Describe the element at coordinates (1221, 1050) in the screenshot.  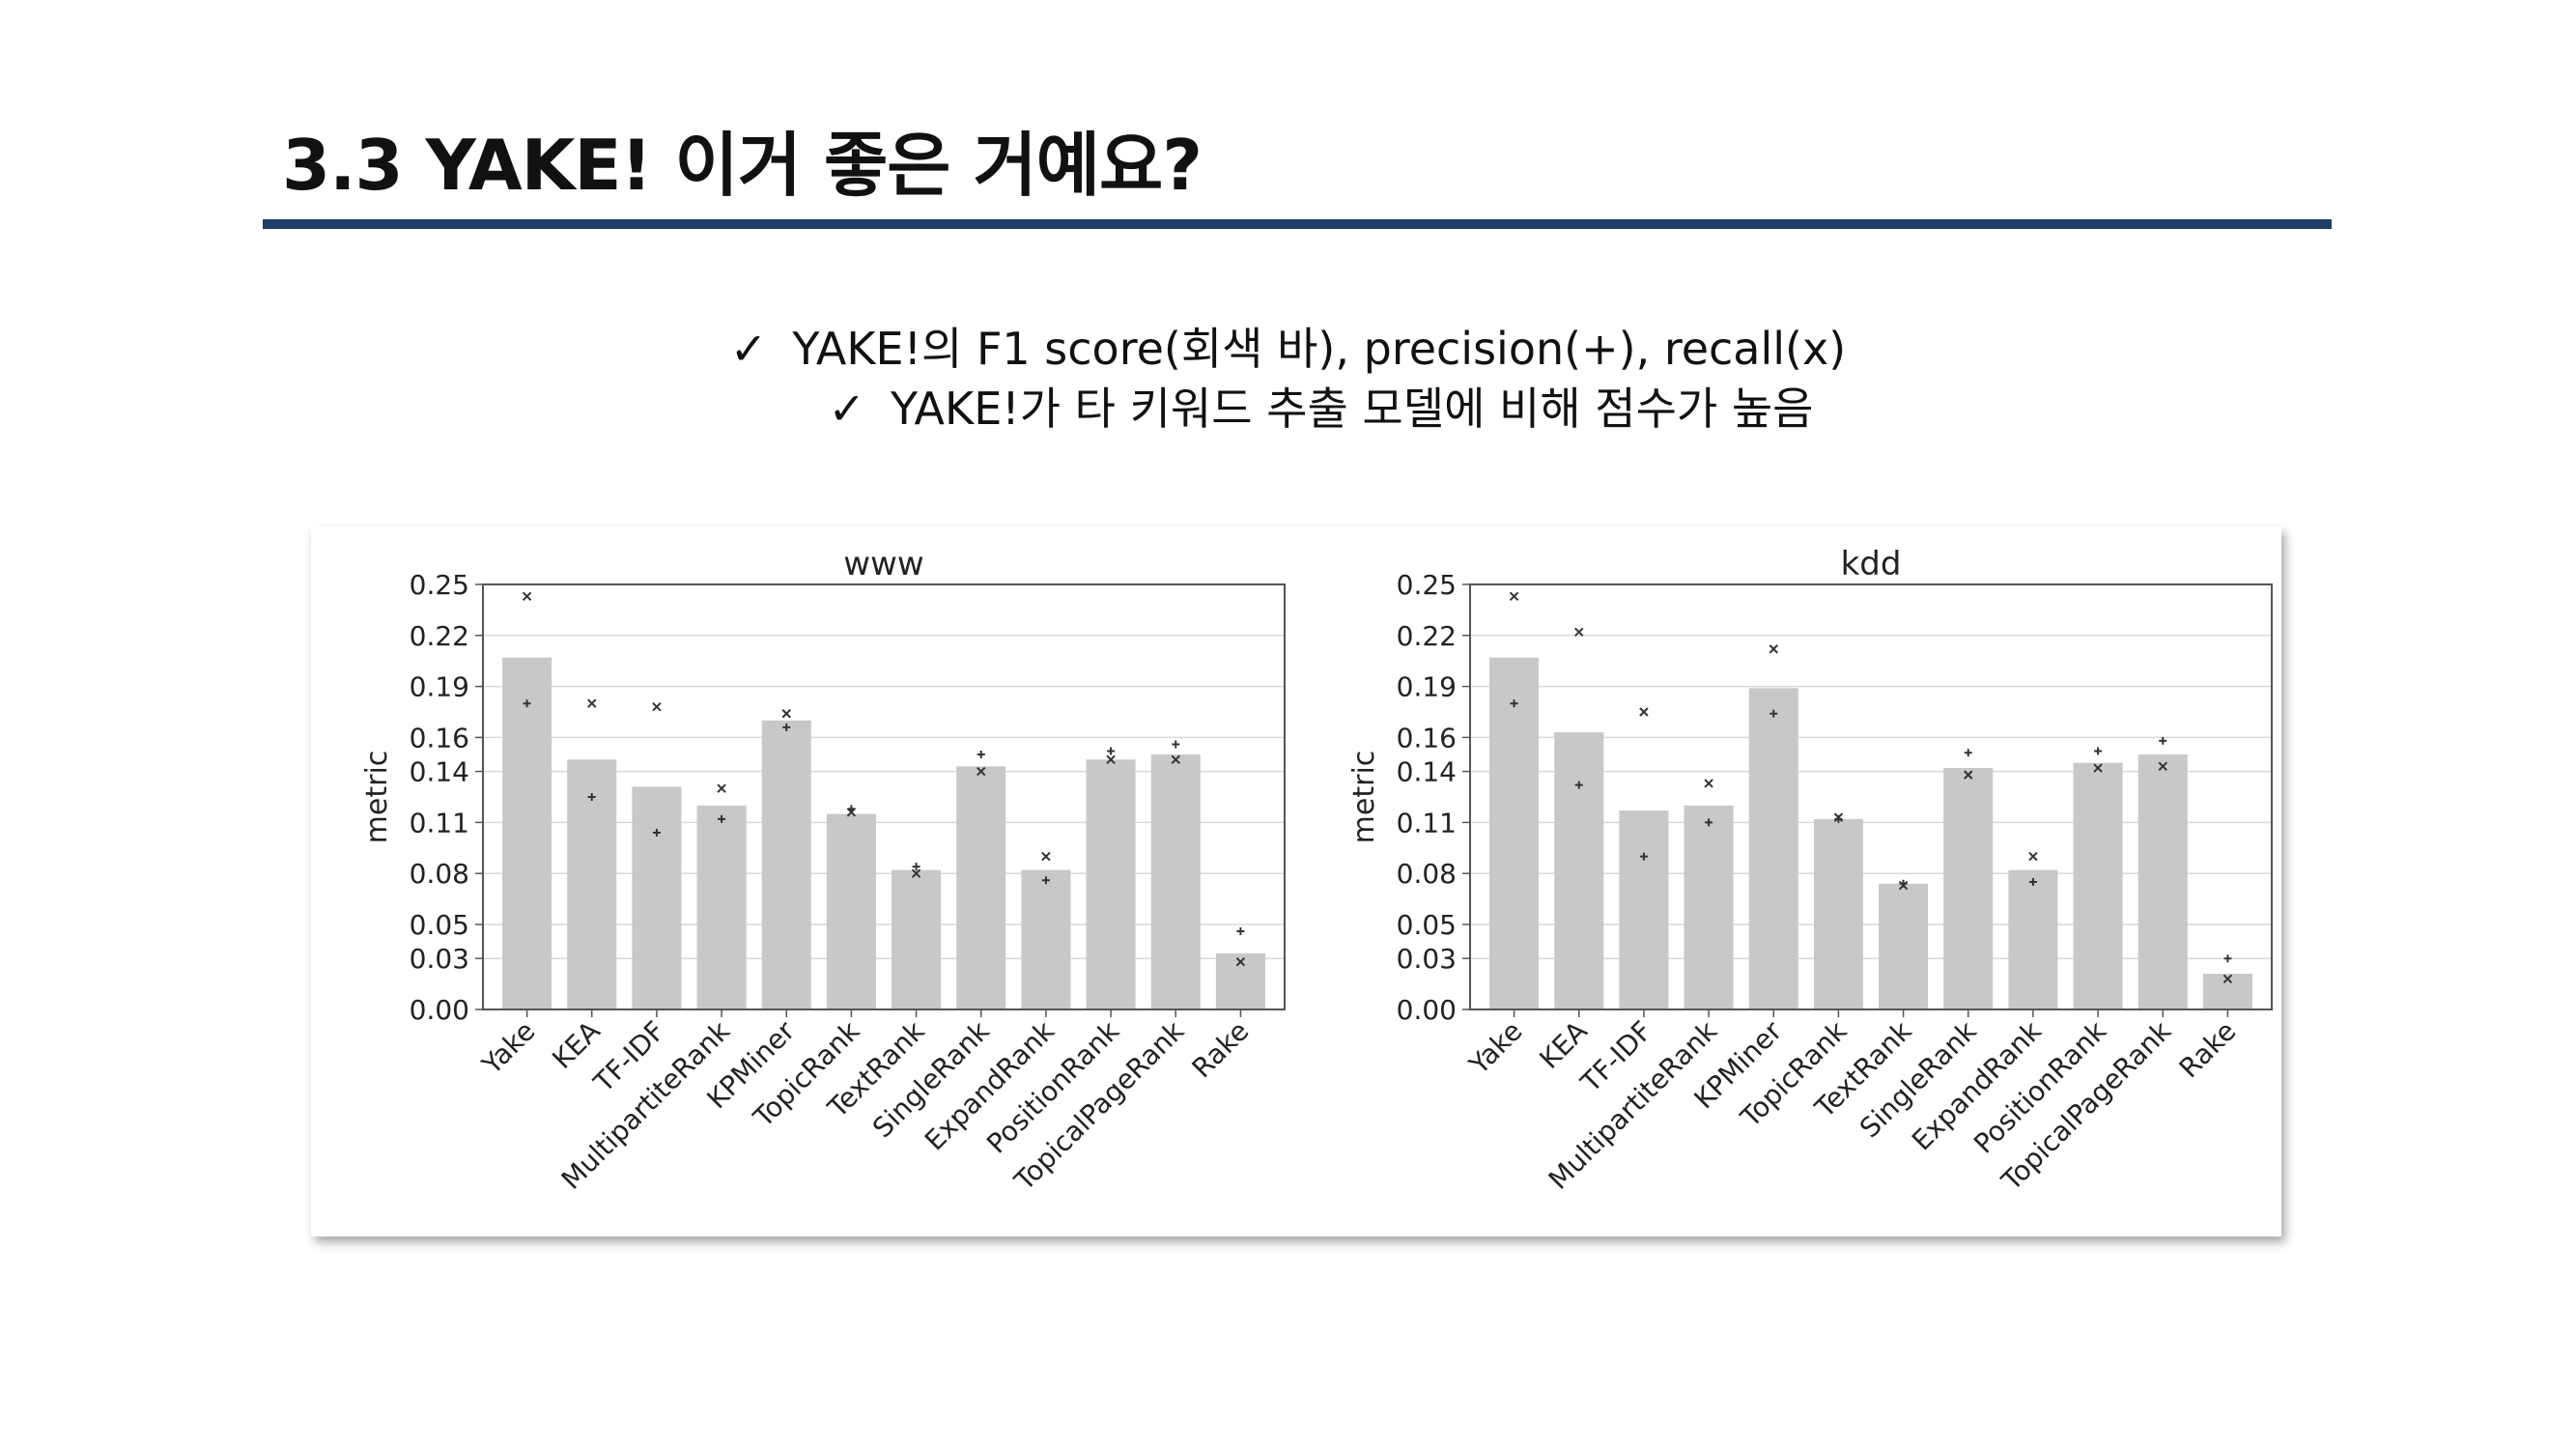
I see `x-tick-label: Rake` at that location.